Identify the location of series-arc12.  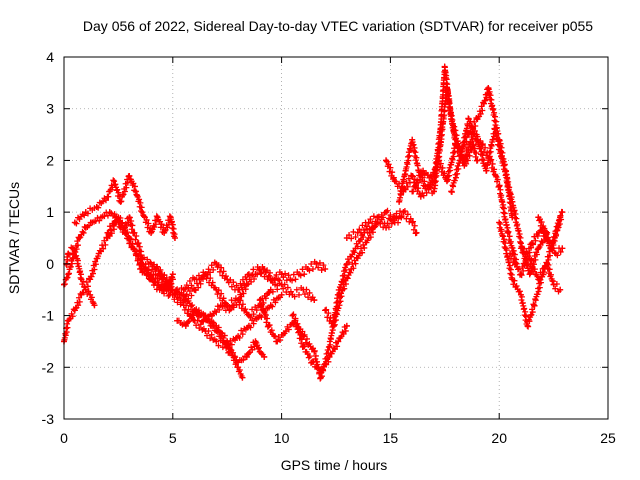
(332, 303).